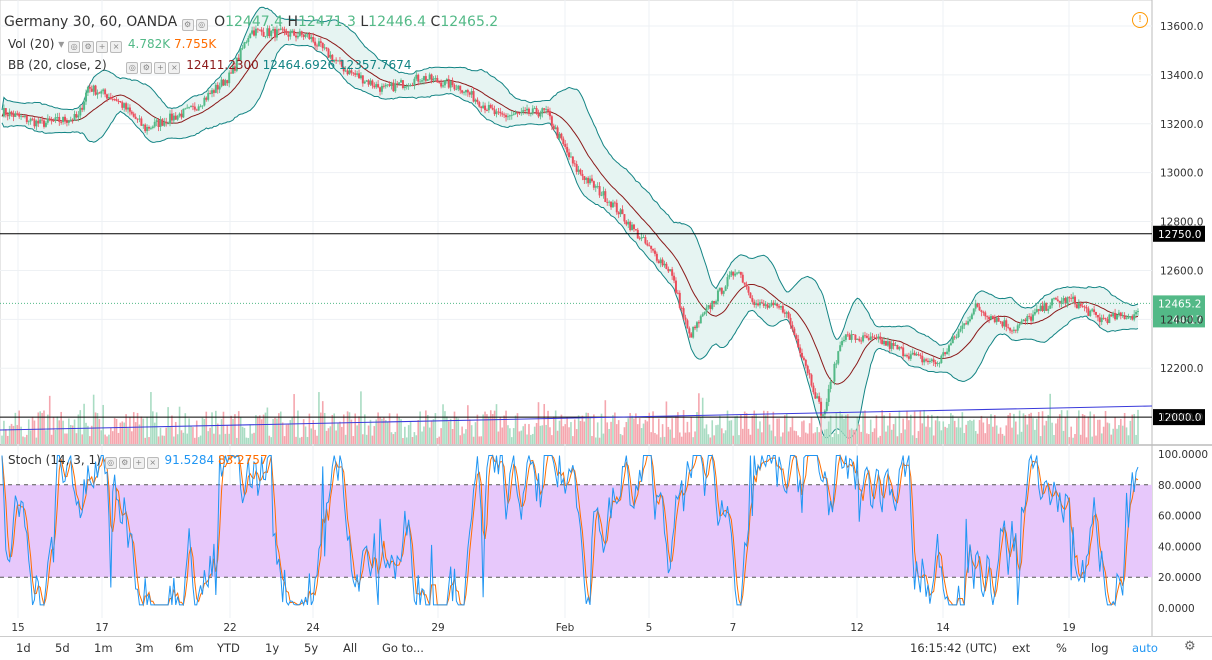 This screenshot has height=660, width=1212. Describe the element at coordinates (62, 648) in the screenshot. I see `range-5d-button: 5d` at that location.